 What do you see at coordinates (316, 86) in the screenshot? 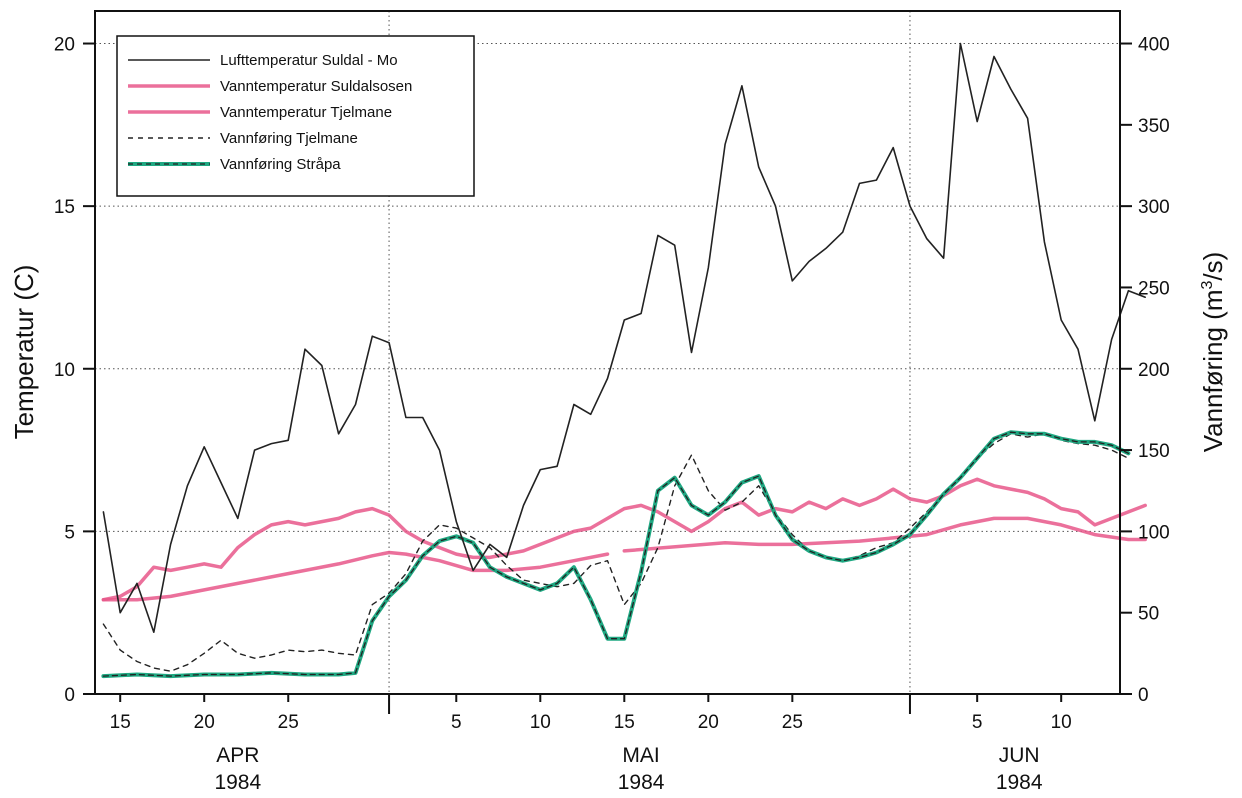
I see `legend-label: Vanntemperatur Suldalsosen` at bounding box center [316, 86].